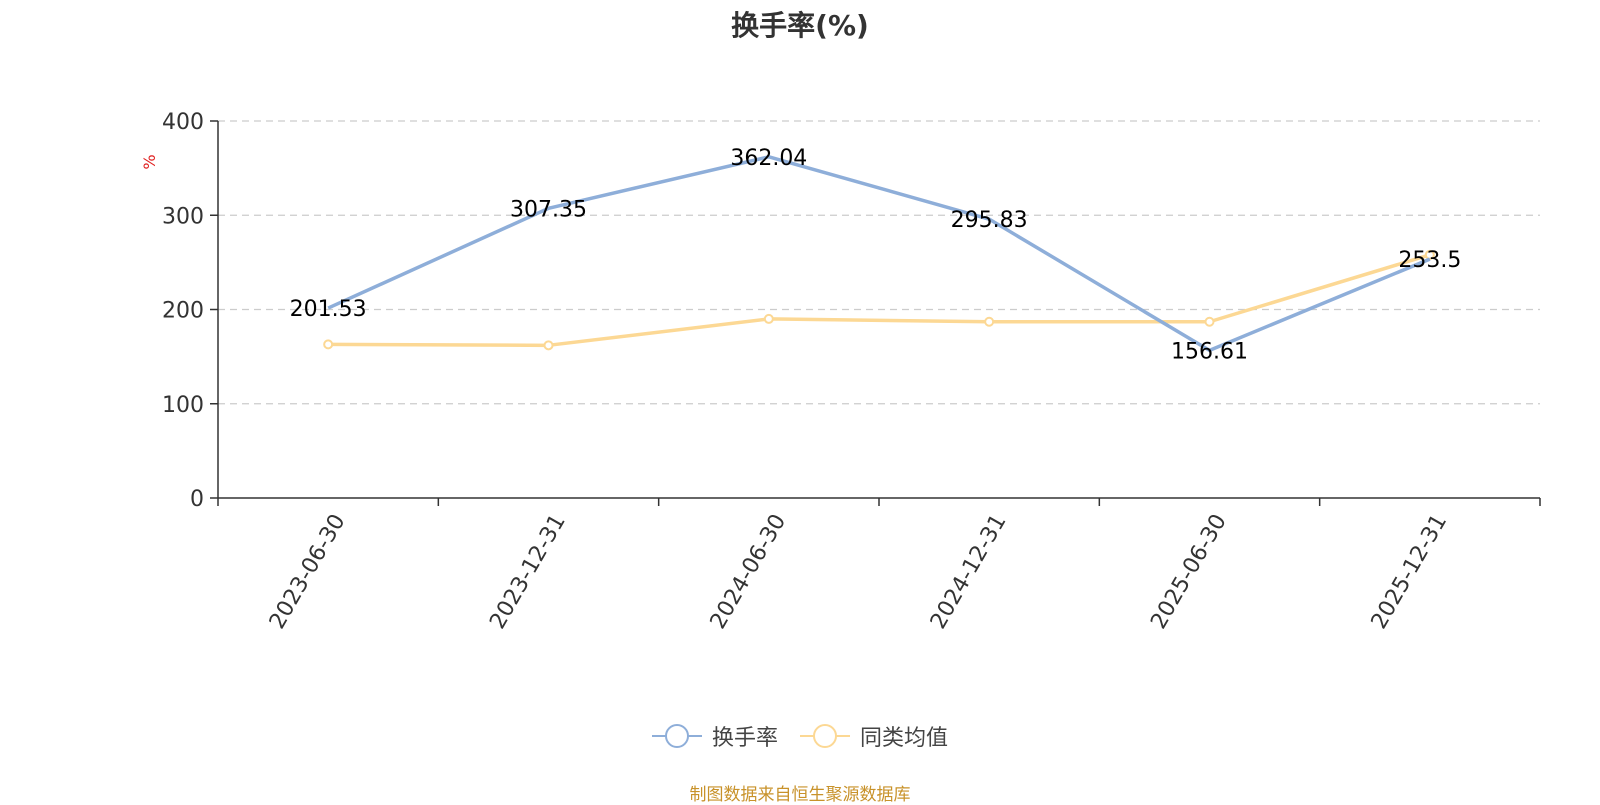  Describe the element at coordinates (183, 216) in the screenshot. I see `y-tick-label: 300` at that location.